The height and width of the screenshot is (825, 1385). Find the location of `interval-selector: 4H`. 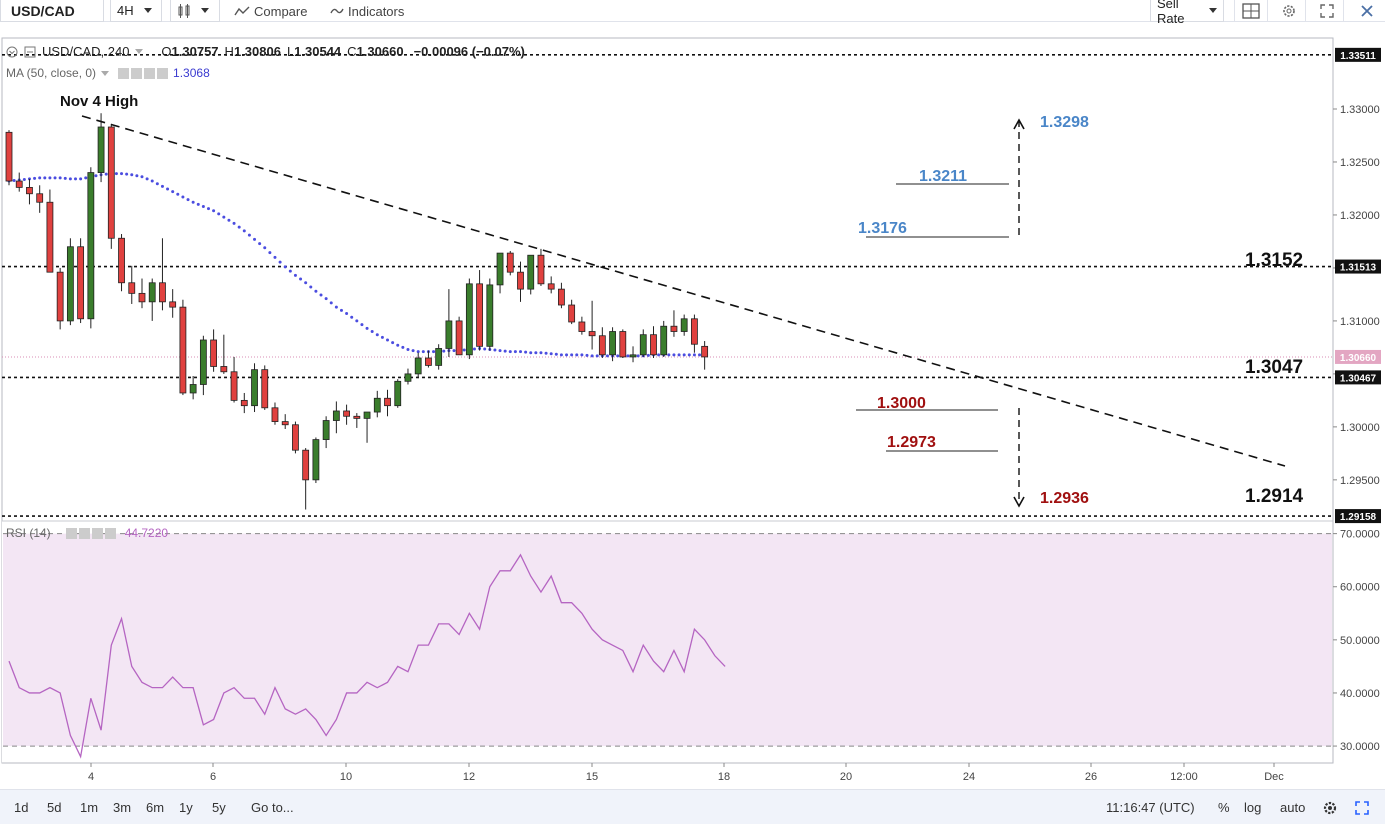

interval-selector: 4H is located at coordinates (136, 11).